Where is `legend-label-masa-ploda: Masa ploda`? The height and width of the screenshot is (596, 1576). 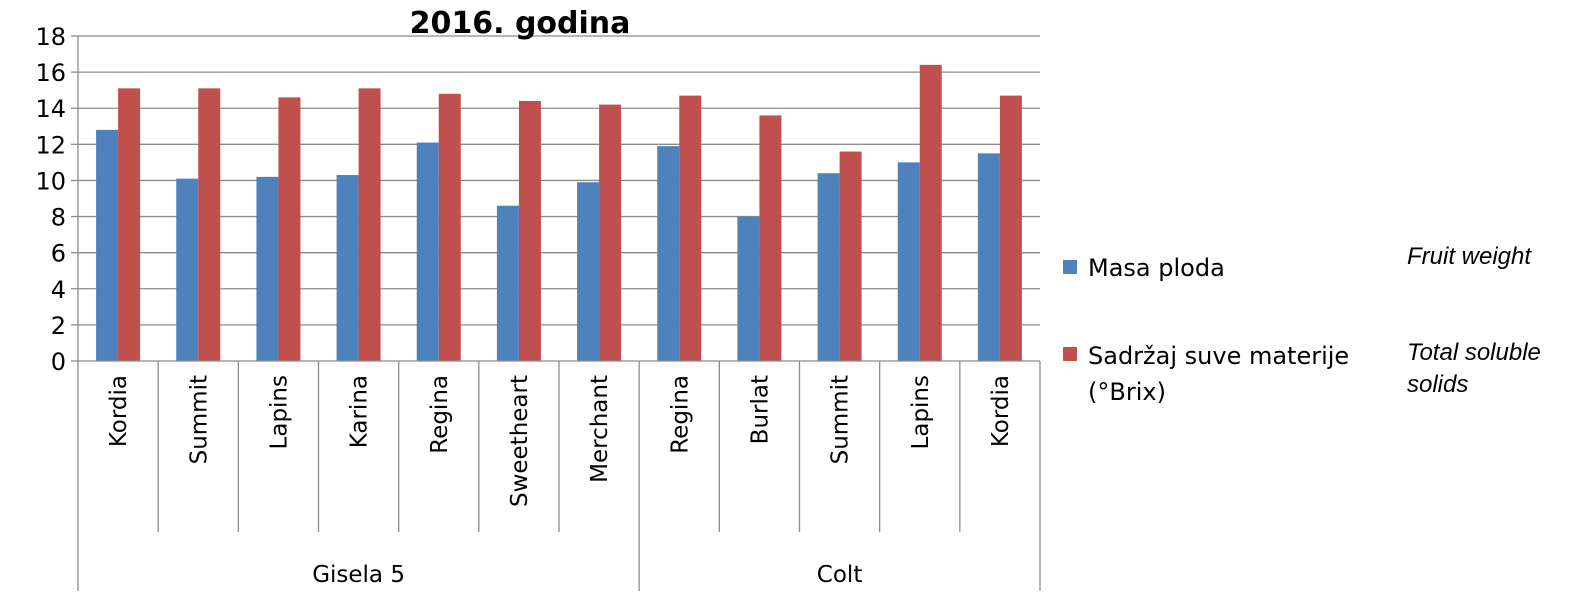
legend-label-masa-ploda: Masa ploda is located at coordinates (1156, 268).